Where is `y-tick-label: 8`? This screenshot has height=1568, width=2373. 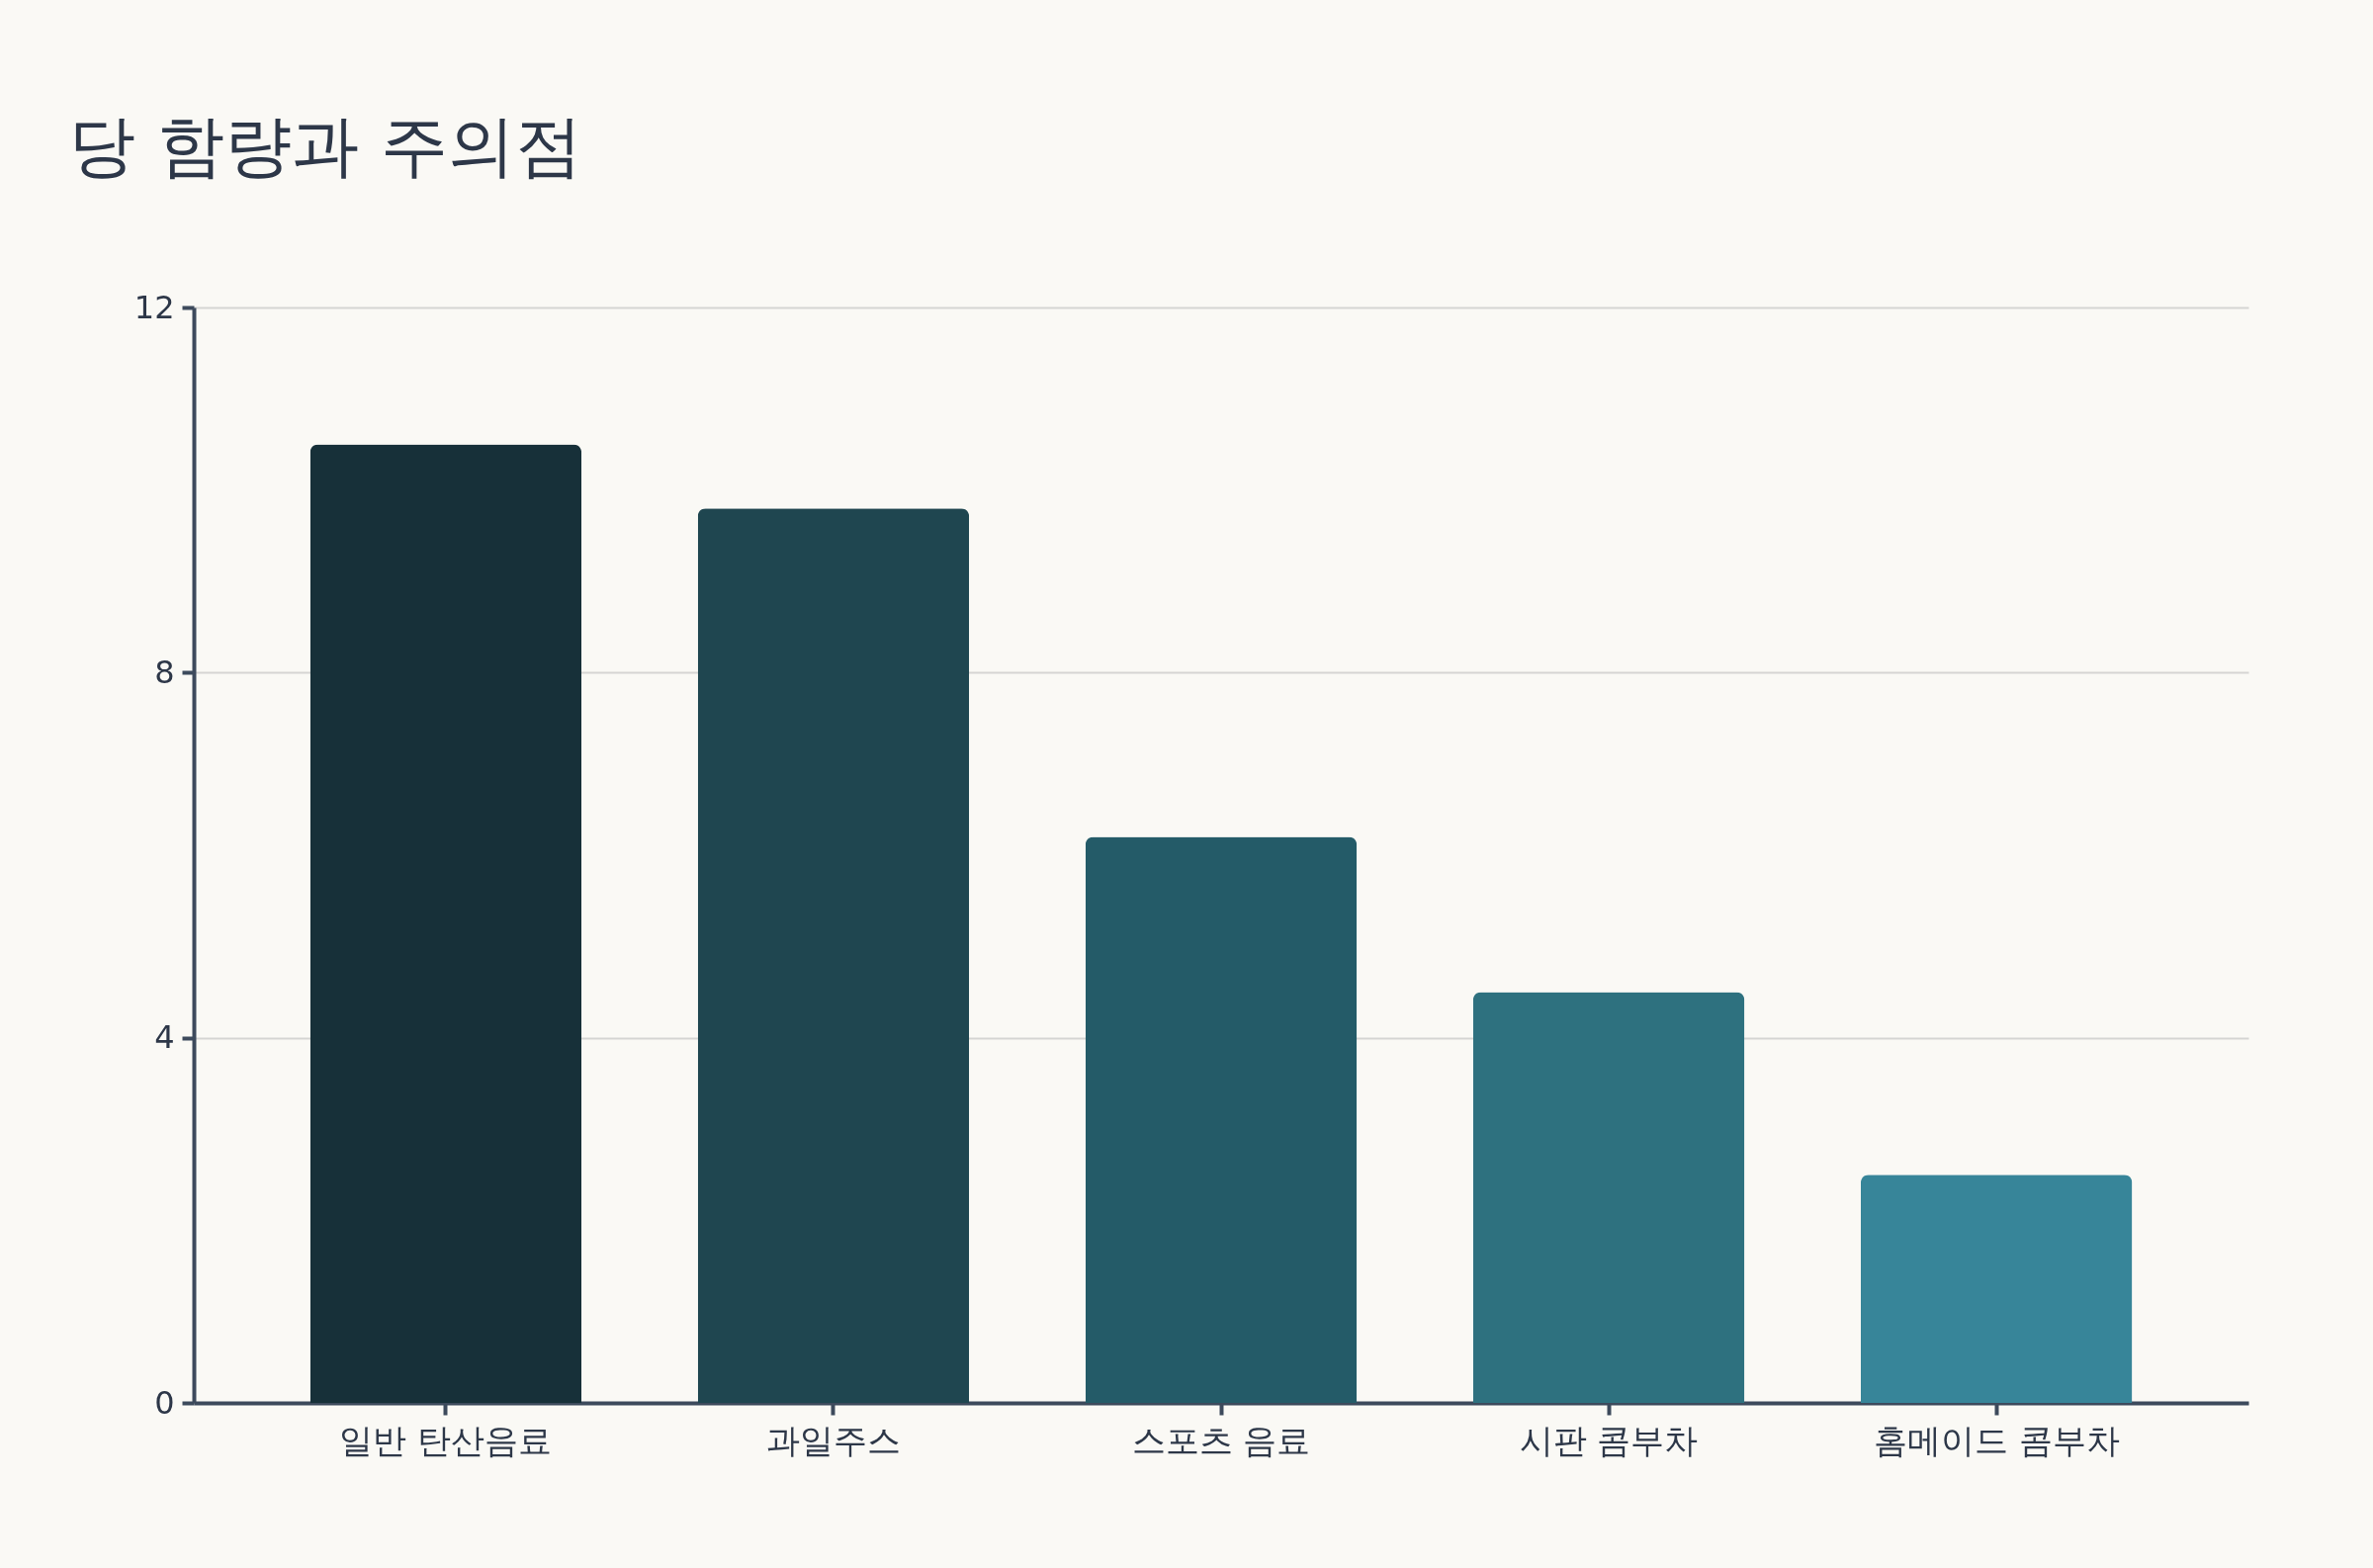
y-tick-label: 8 is located at coordinates (164, 672).